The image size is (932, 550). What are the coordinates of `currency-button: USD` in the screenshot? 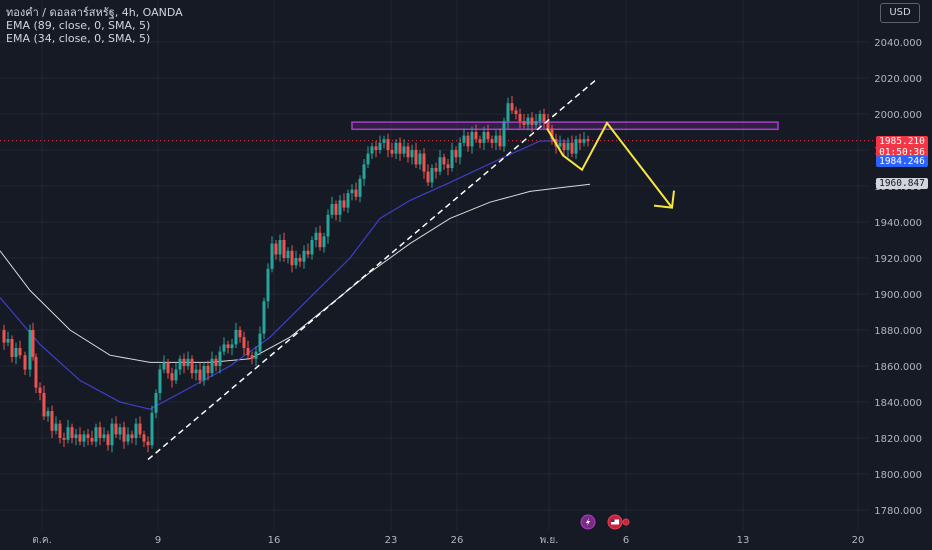 It's located at (900, 13).